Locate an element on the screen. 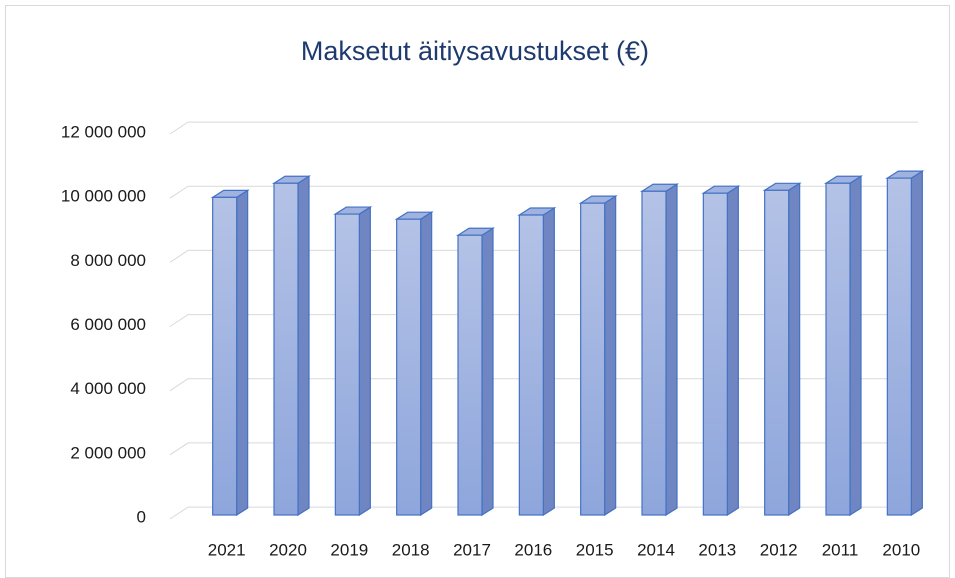 This screenshot has width=955, height=578. x-tick-label: 2011 is located at coordinates (840, 549).